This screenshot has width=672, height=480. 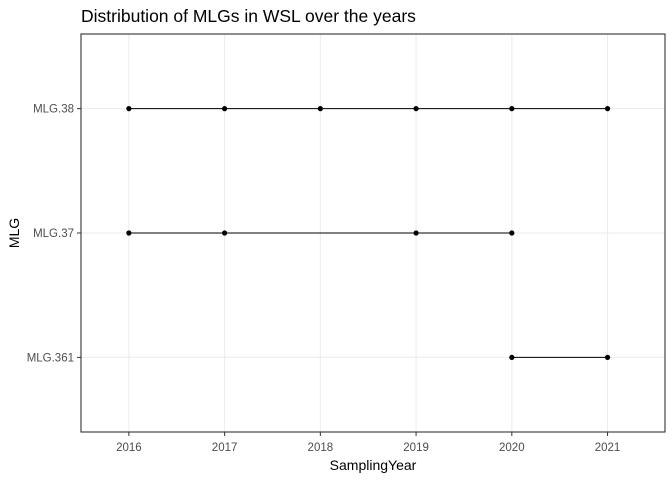 I want to click on x-tick-label: 2020, so click(x=512, y=448).